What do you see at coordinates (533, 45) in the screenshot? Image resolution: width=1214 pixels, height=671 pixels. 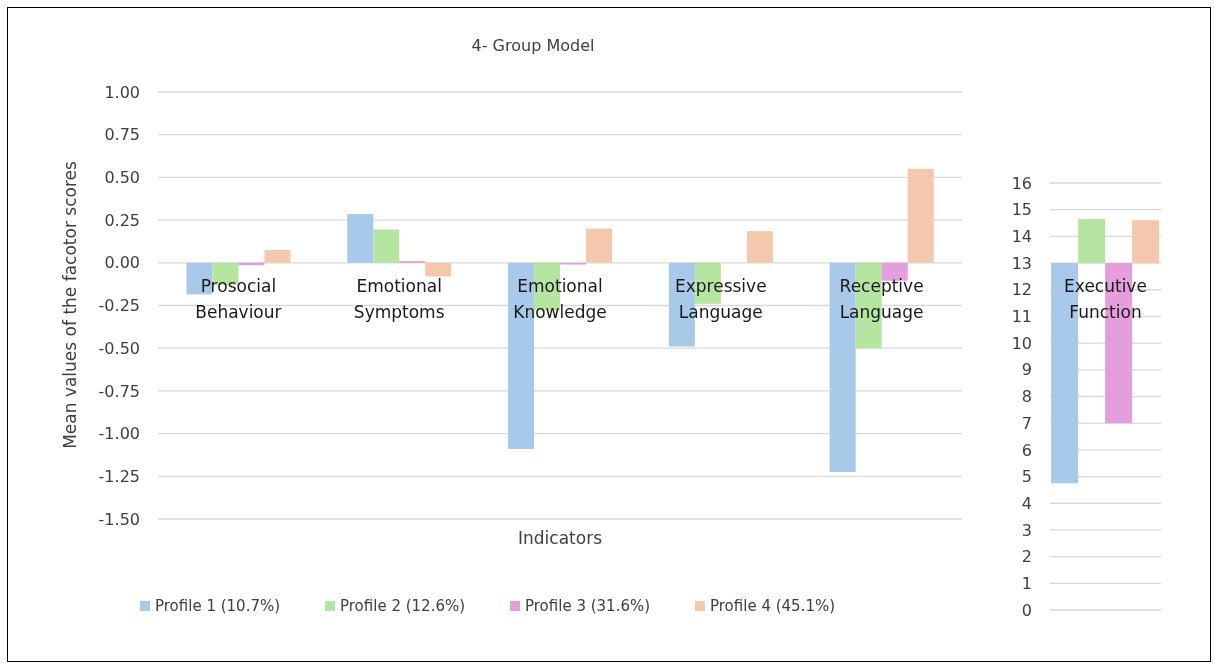 I see `chart-title: 4- Group Model` at bounding box center [533, 45].